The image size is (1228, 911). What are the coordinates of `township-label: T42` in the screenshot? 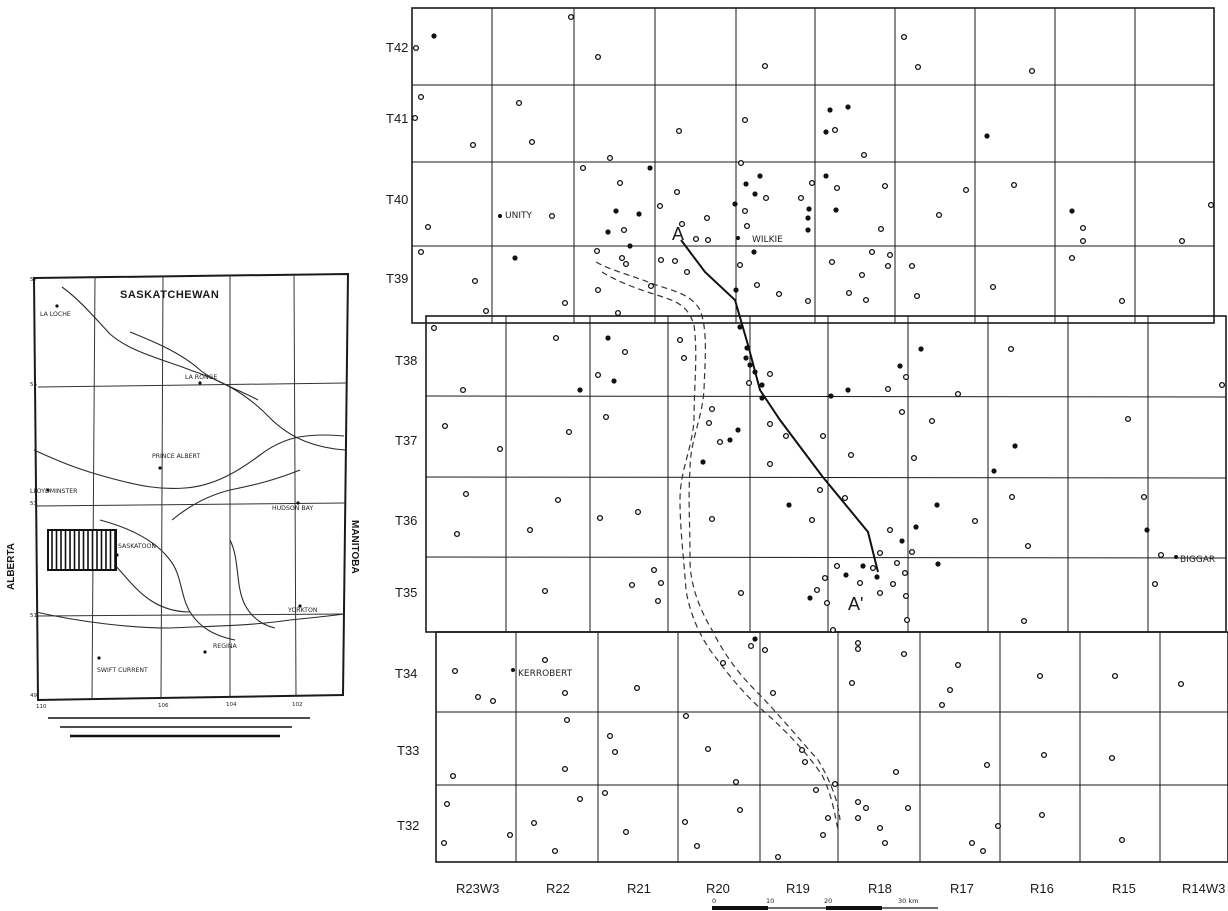 It's located at (397, 47).